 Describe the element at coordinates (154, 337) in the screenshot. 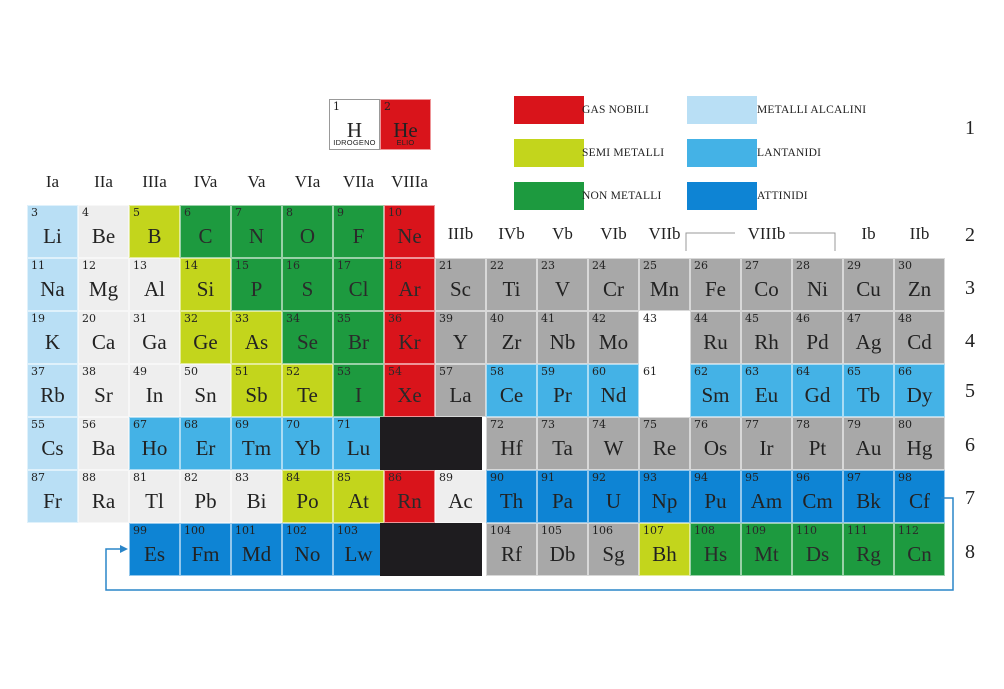

I see `element-ga: 31 Ga` at that location.